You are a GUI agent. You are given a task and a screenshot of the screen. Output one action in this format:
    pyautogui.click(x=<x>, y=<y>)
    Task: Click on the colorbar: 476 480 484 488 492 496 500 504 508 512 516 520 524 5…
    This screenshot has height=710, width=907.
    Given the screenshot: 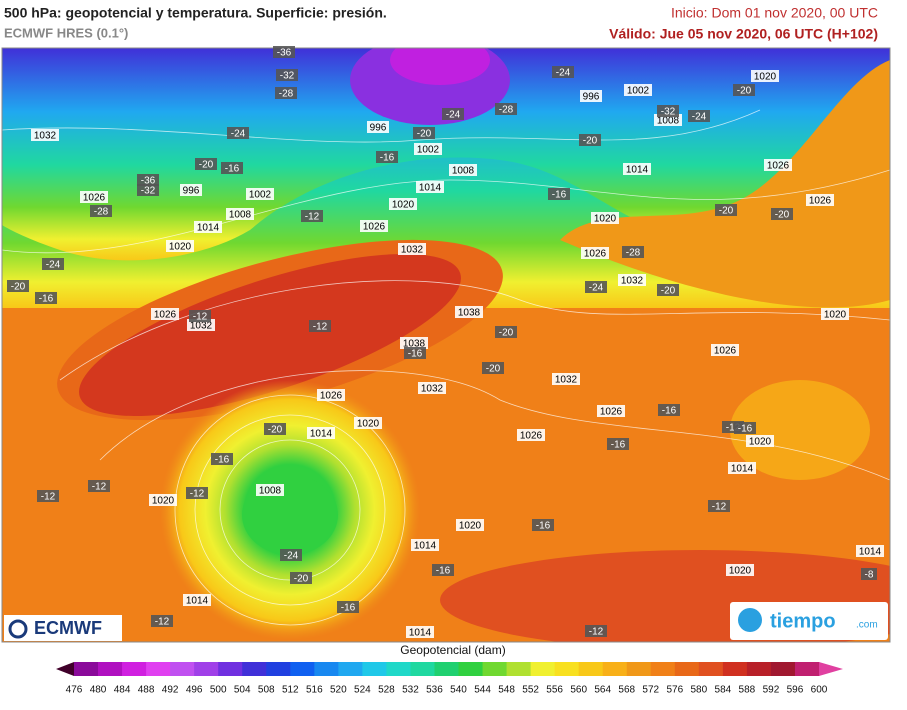 What is the action you would take?
    pyautogui.click(x=449, y=679)
    